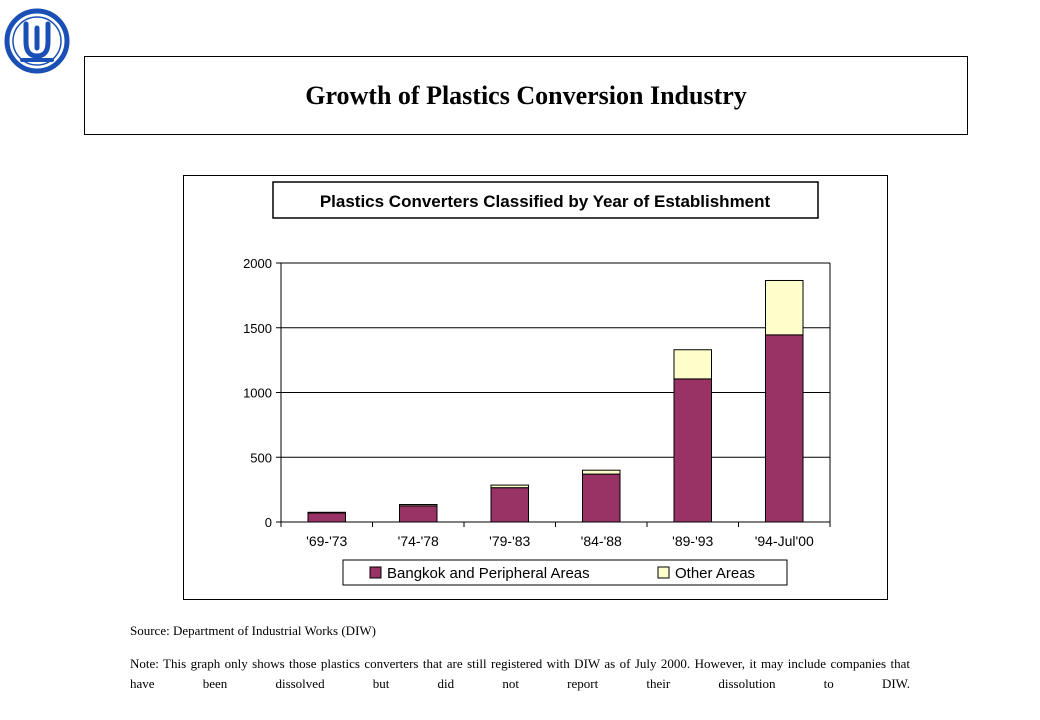 The height and width of the screenshot is (720, 1040). What do you see at coordinates (715, 573) in the screenshot?
I see `legend-label: Other Areas` at bounding box center [715, 573].